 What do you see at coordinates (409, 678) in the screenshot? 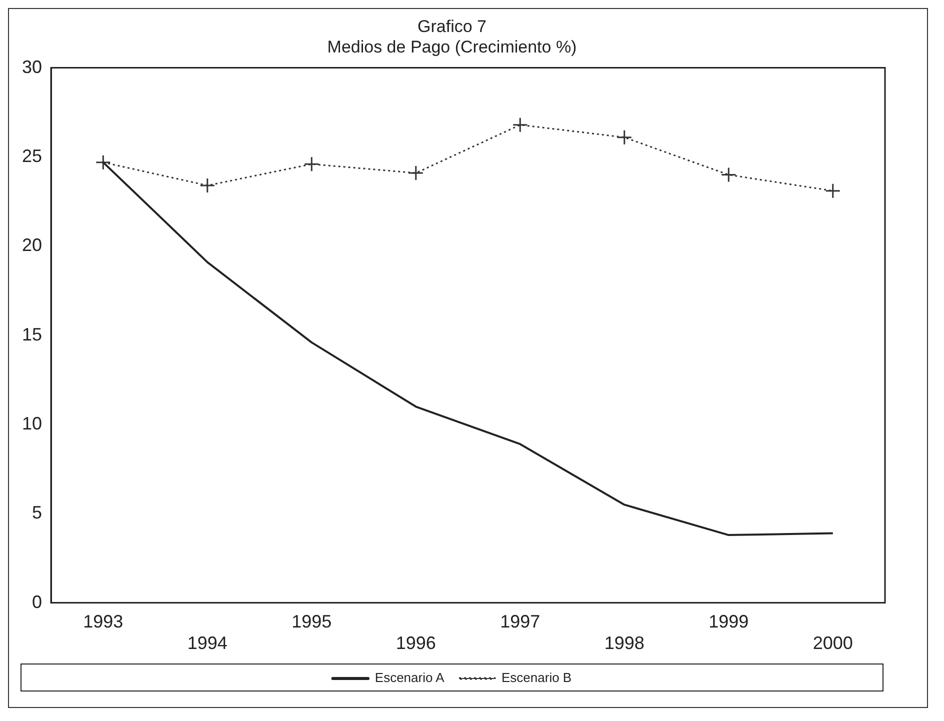
I see `legend-label: Escenario A` at bounding box center [409, 678].